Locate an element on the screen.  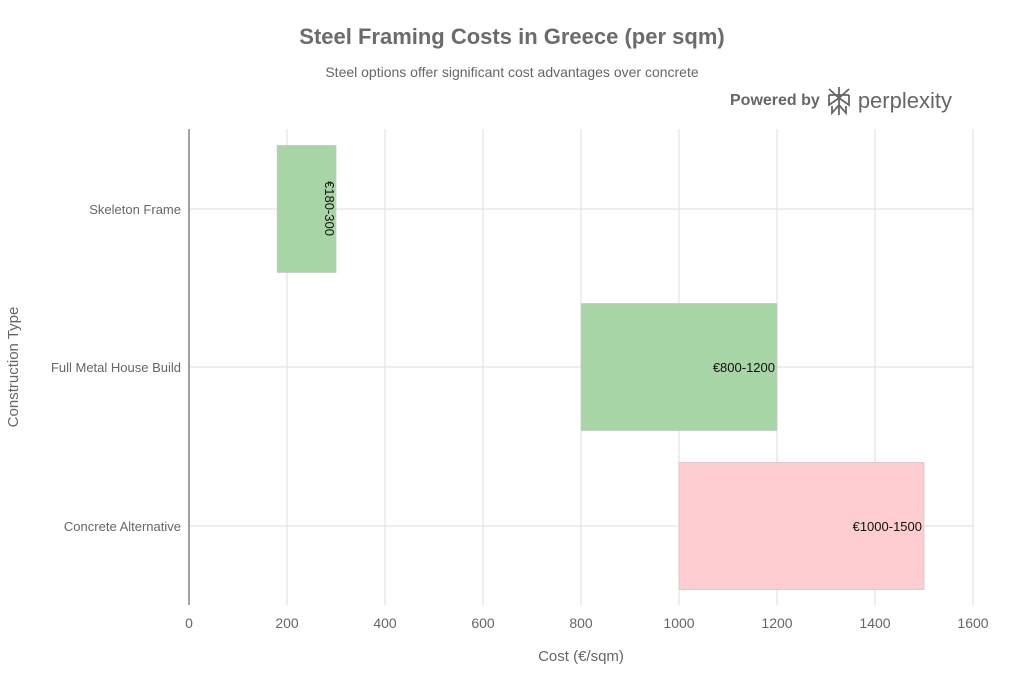
x-tick-label: 1400 is located at coordinates (874, 623).